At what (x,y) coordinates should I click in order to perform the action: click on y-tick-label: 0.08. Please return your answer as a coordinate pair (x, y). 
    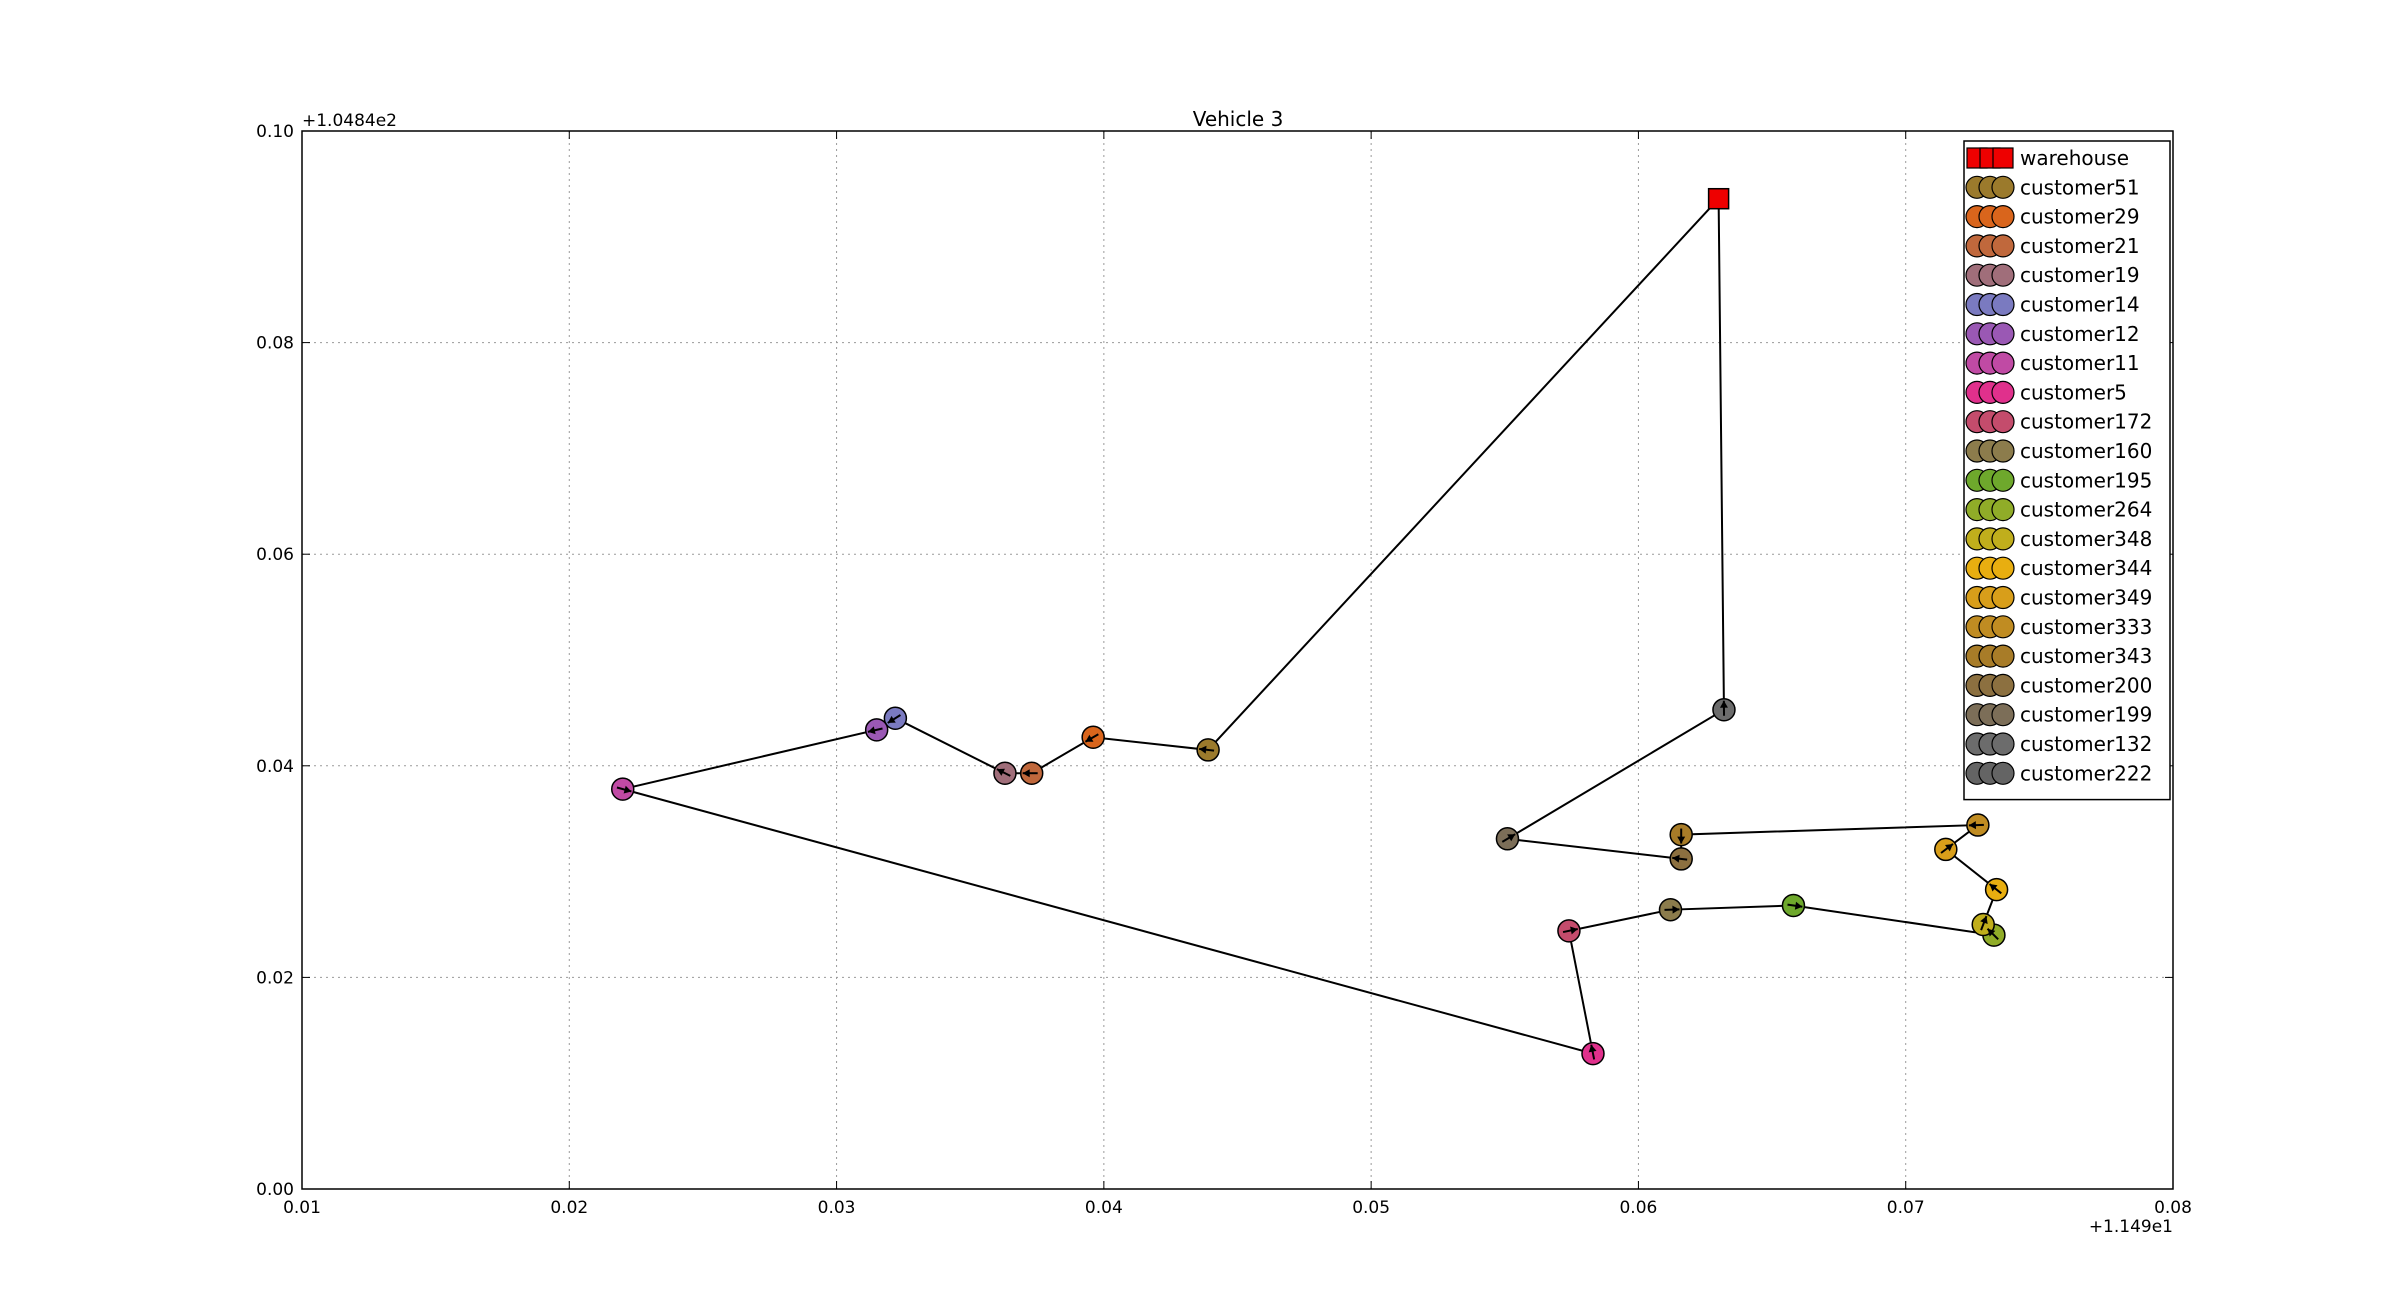
    Looking at the image, I should click on (275, 344).